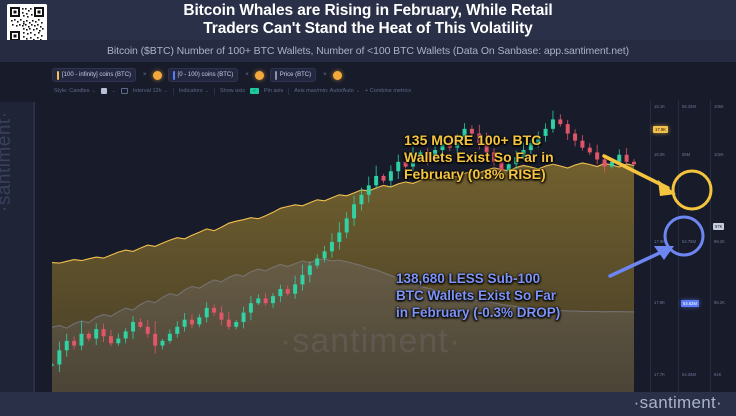 Image resolution: width=736 pixels, height=416 pixels. Describe the element at coordinates (719, 226) in the screenshot. I see `axis-current-value-badge: 97K` at that location.